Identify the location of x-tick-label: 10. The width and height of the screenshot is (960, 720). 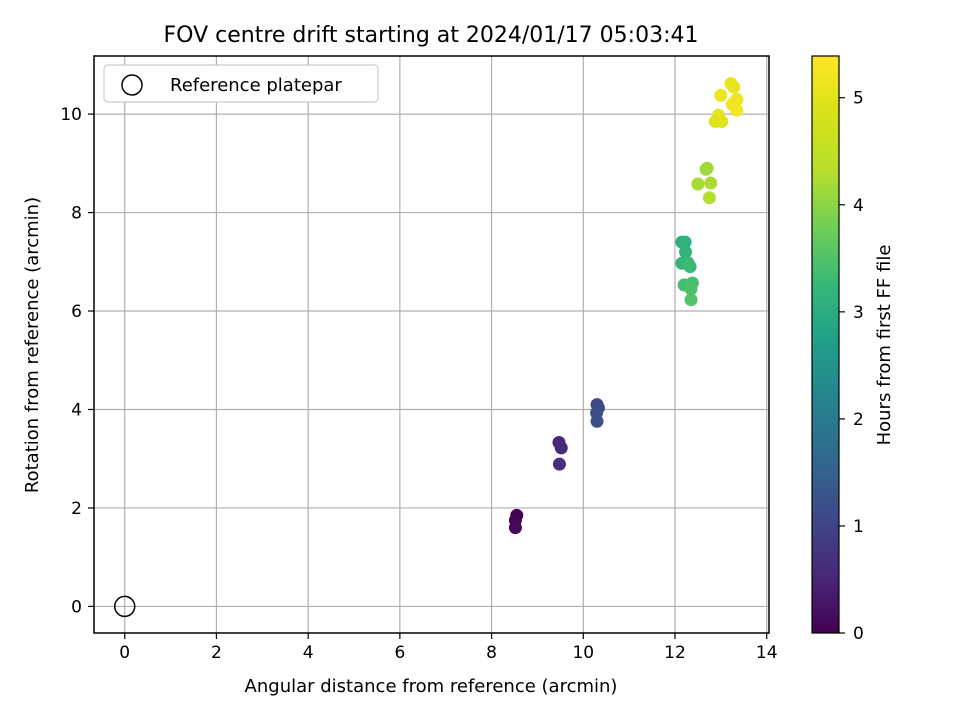
(583, 653).